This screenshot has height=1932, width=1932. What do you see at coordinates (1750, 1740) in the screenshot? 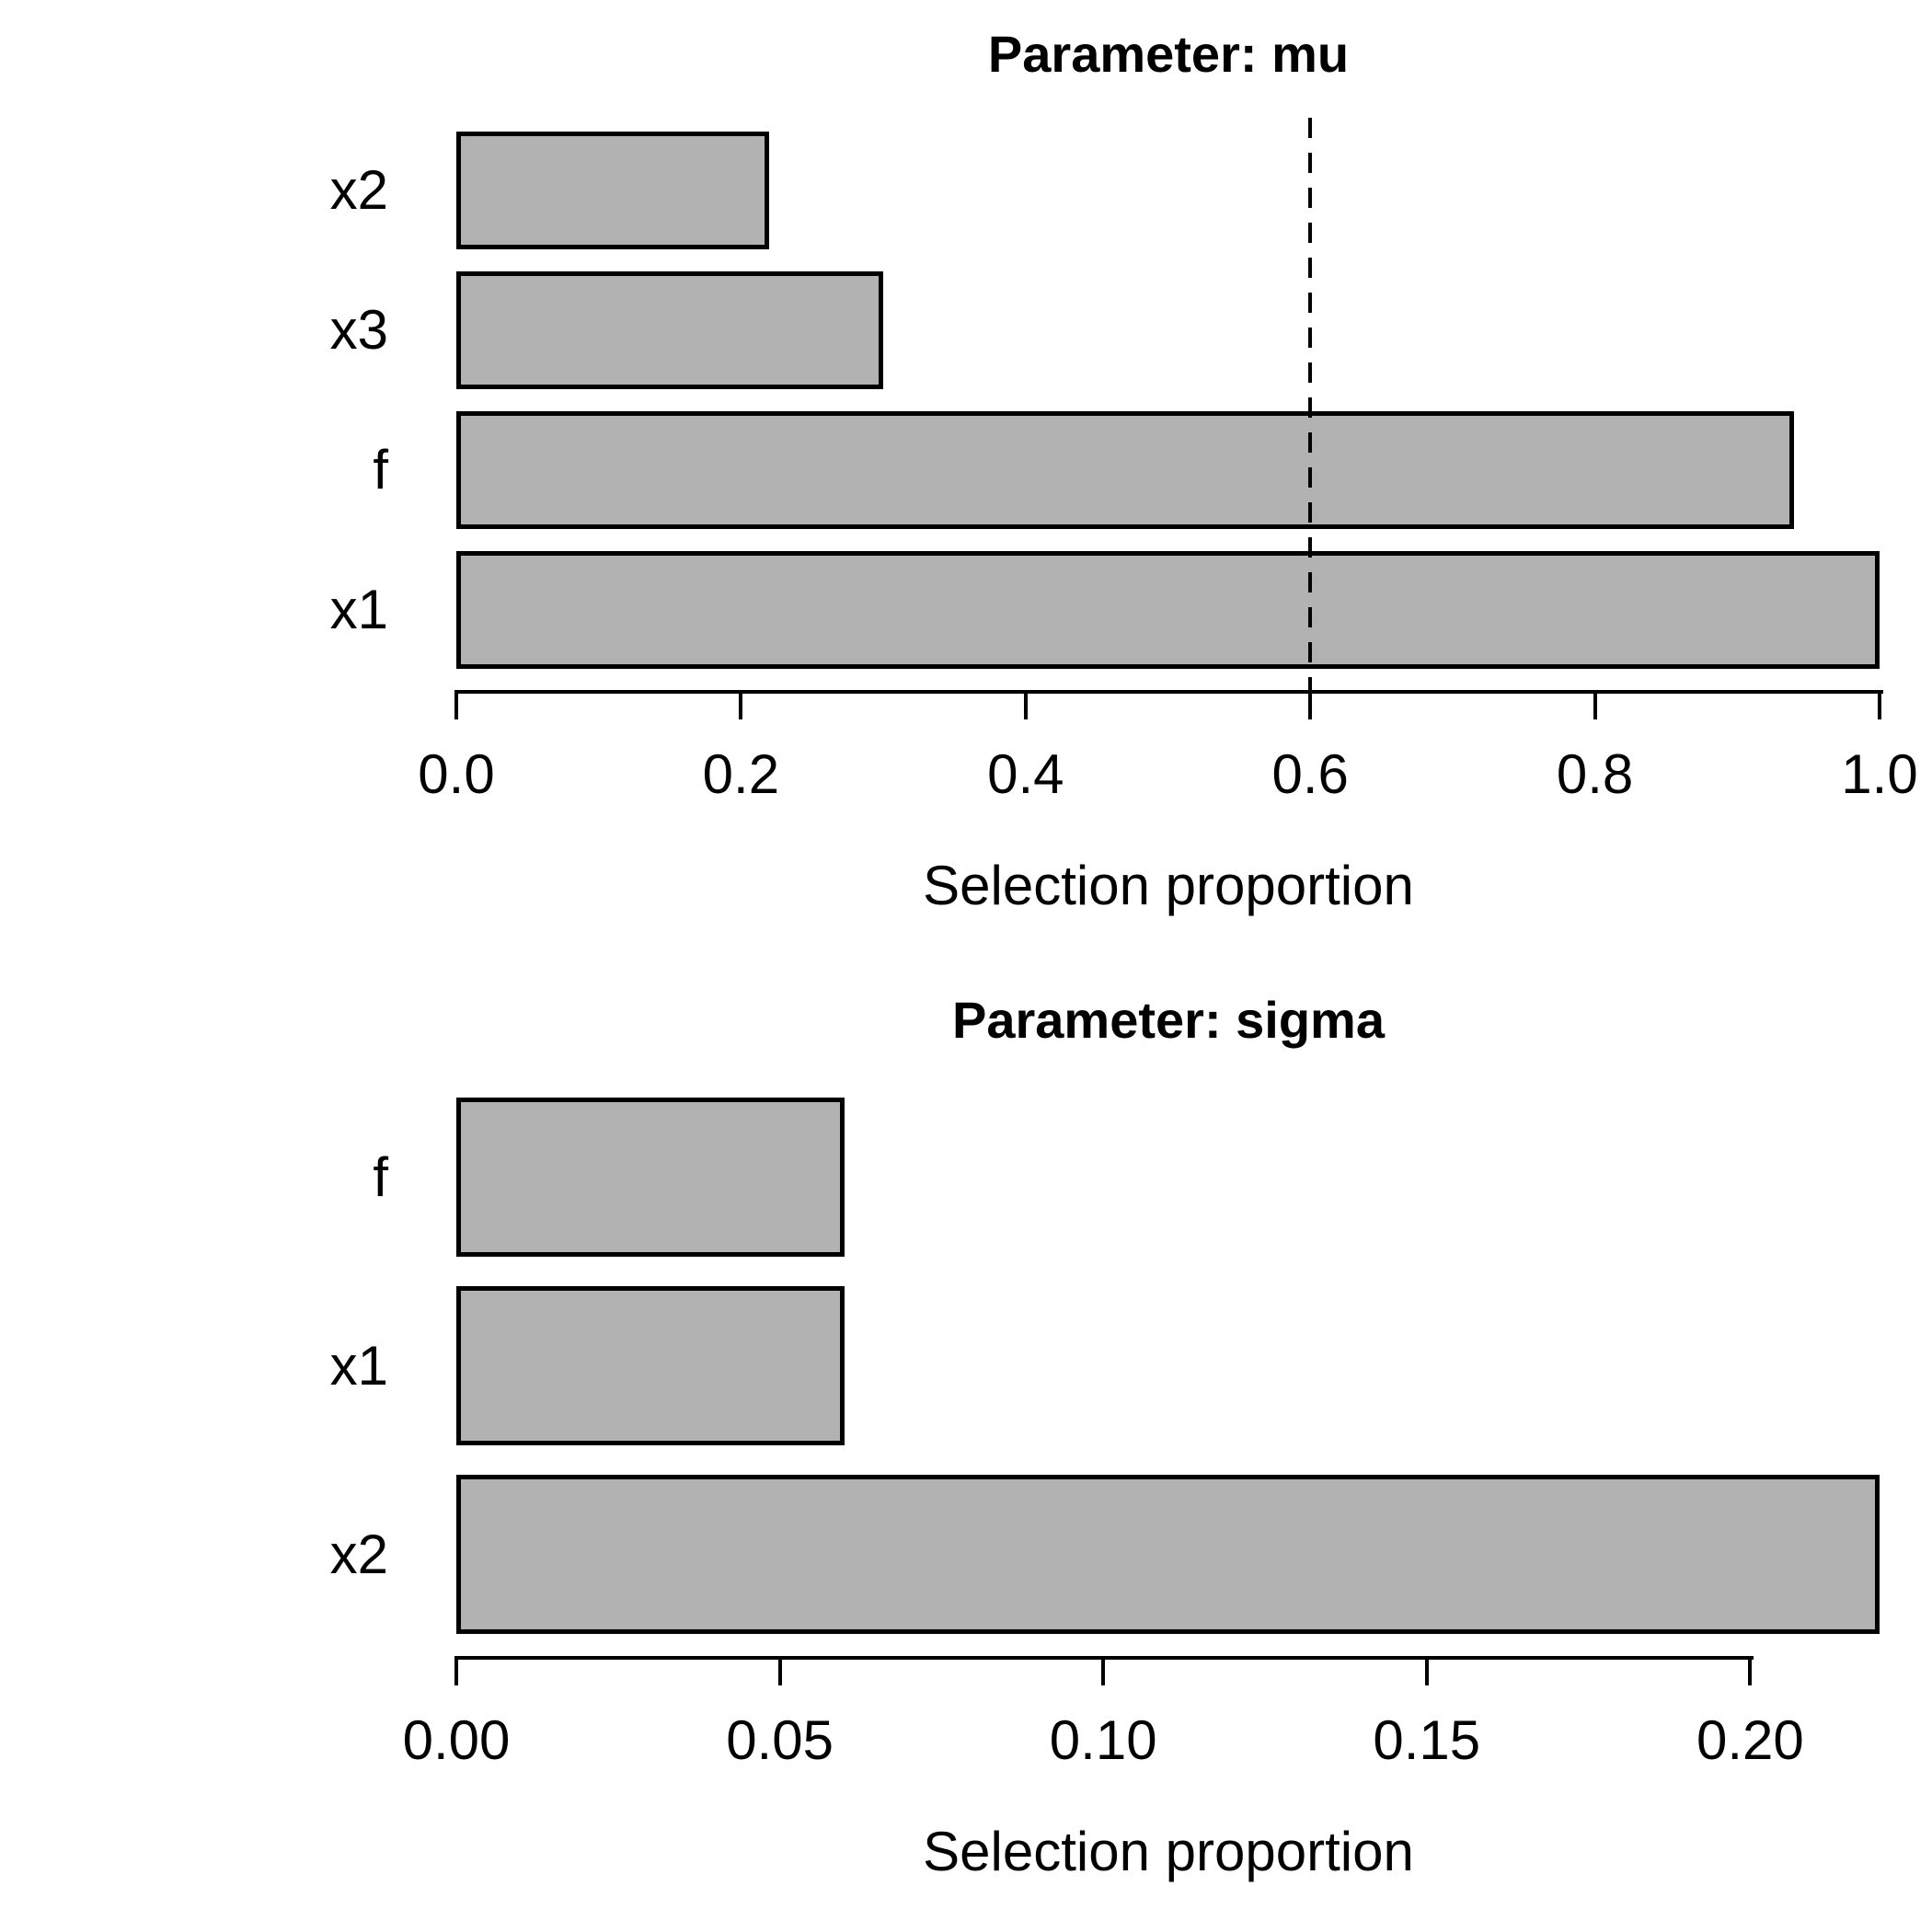
I see `axis-tick-label: 0.20` at bounding box center [1750, 1740].